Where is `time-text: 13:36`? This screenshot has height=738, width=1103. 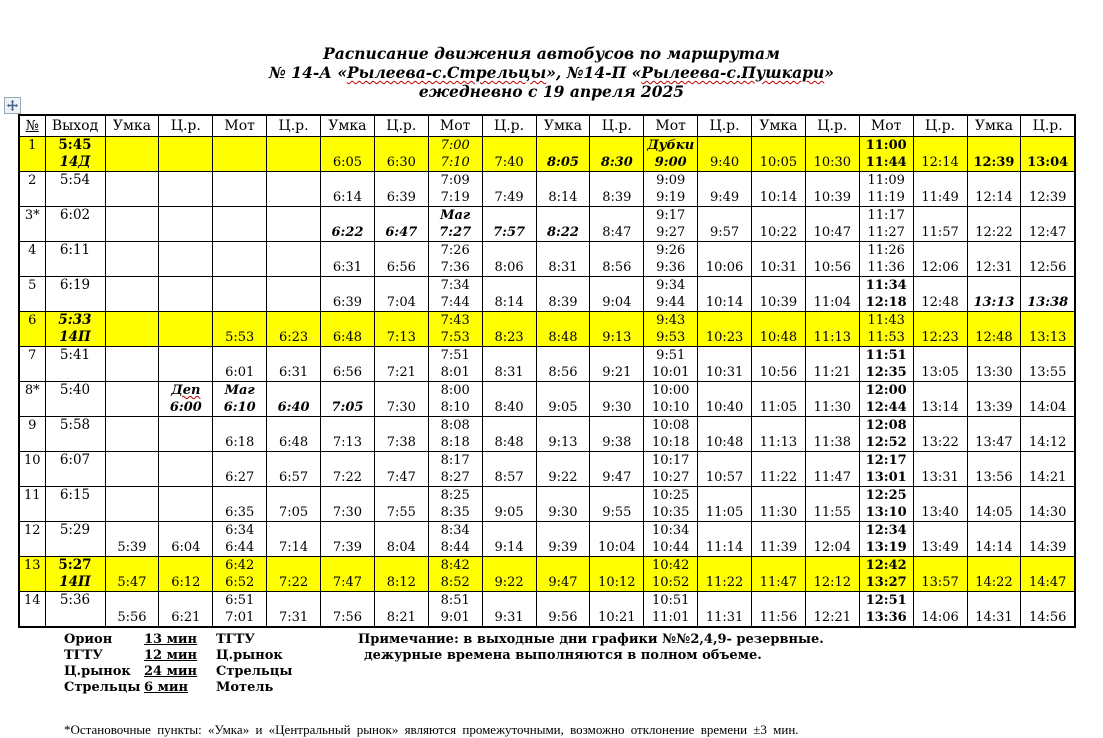 time-text: 13:36 is located at coordinates (886, 617).